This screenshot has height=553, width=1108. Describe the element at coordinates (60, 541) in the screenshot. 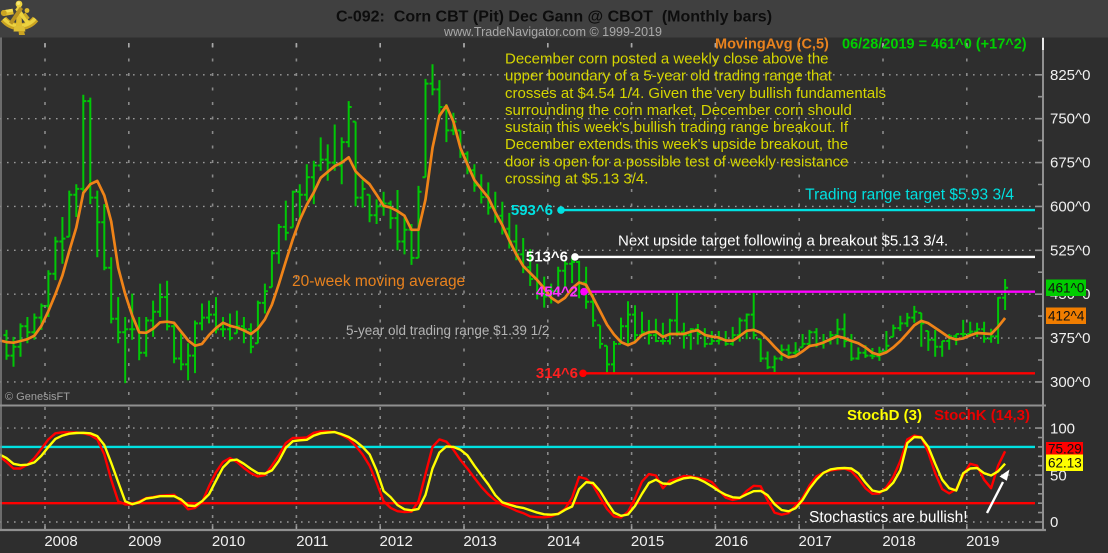

I see `svg-text: 2008` at that location.